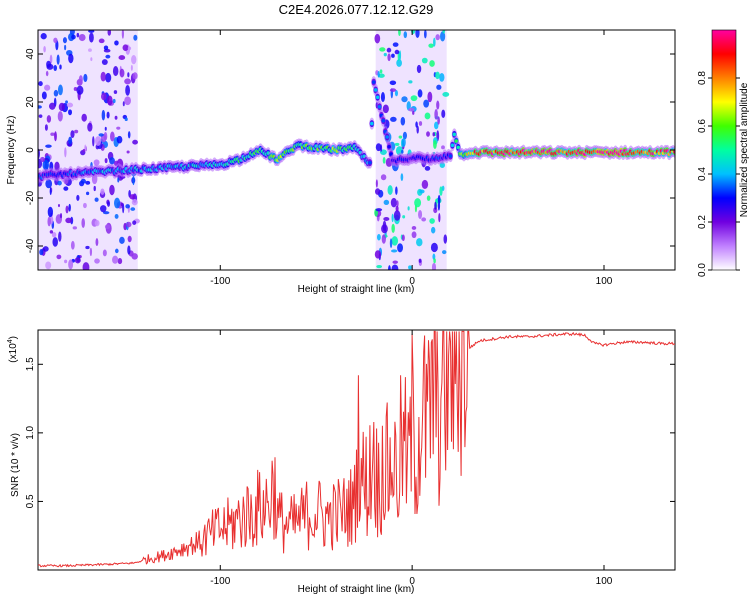 This screenshot has height=600, width=750. Describe the element at coordinates (30, 102) in the screenshot. I see `y-tick-label: 20` at that location.